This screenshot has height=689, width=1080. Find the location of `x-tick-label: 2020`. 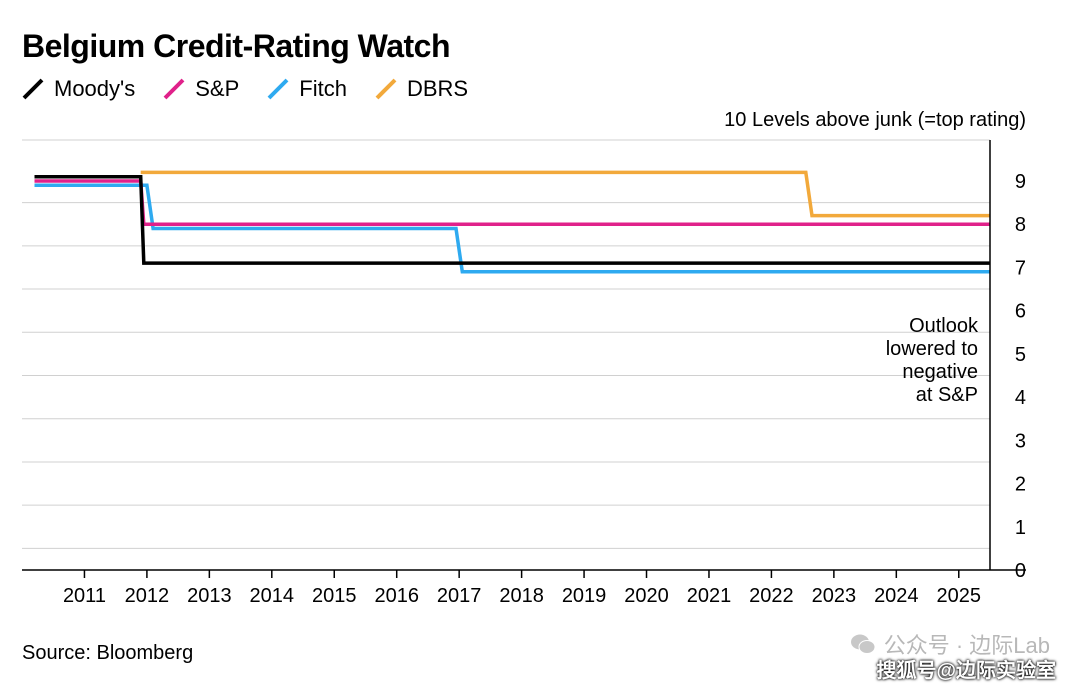

x-tick-label: 2020 is located at coordinates (646, 596).